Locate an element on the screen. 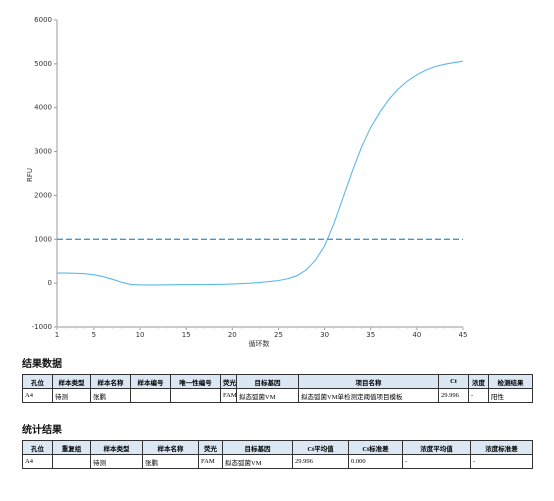  y-axis-label: RFU is located at coordinates (30, 175).